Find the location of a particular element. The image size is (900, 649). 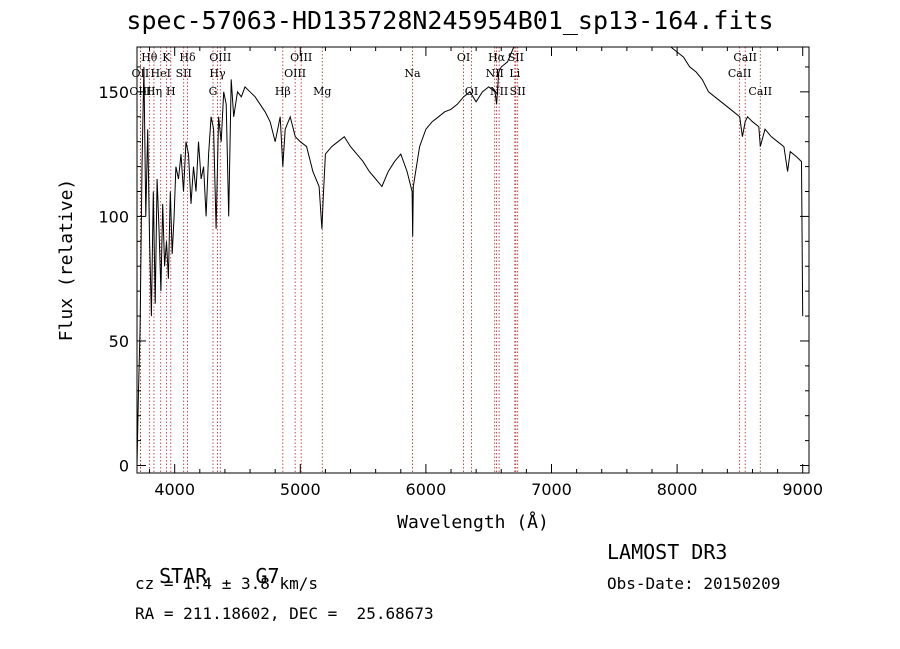

redshift-cz: cz = 1.4 ± 3.8 km/s is located at coordinates (227, 583).